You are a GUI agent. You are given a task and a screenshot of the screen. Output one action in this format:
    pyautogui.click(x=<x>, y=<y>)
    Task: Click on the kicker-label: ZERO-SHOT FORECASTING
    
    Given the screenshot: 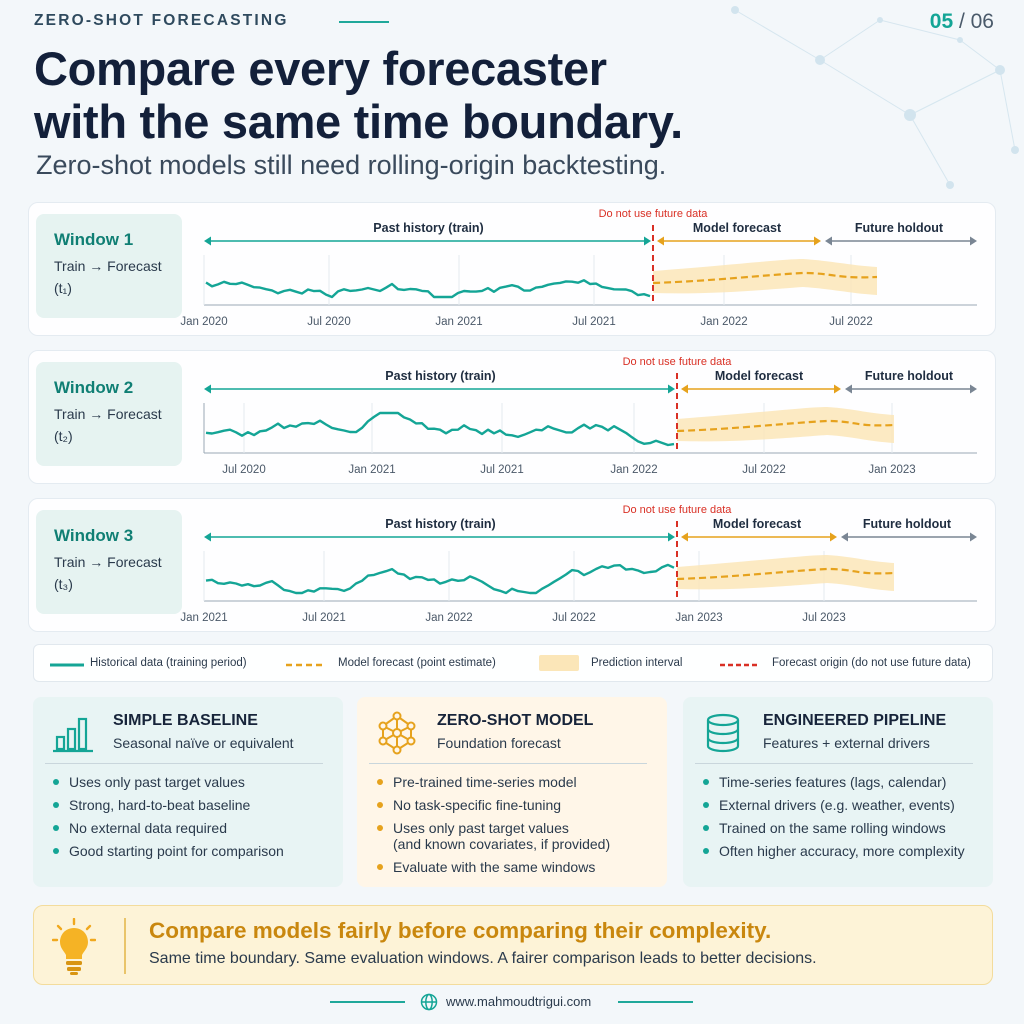 What is the action you would take?
    pyautogui.click(x=161, y=20)
    